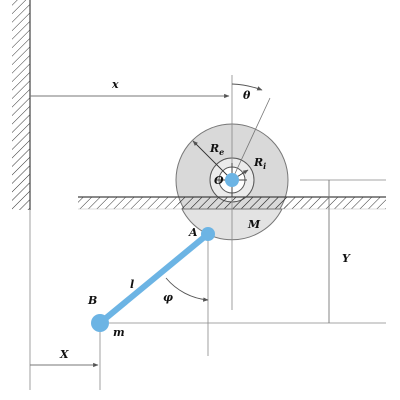  What do you see at coordinates (254, 224) in the screenshot?
I see `label-M: M` at bounding box center [254, 224].